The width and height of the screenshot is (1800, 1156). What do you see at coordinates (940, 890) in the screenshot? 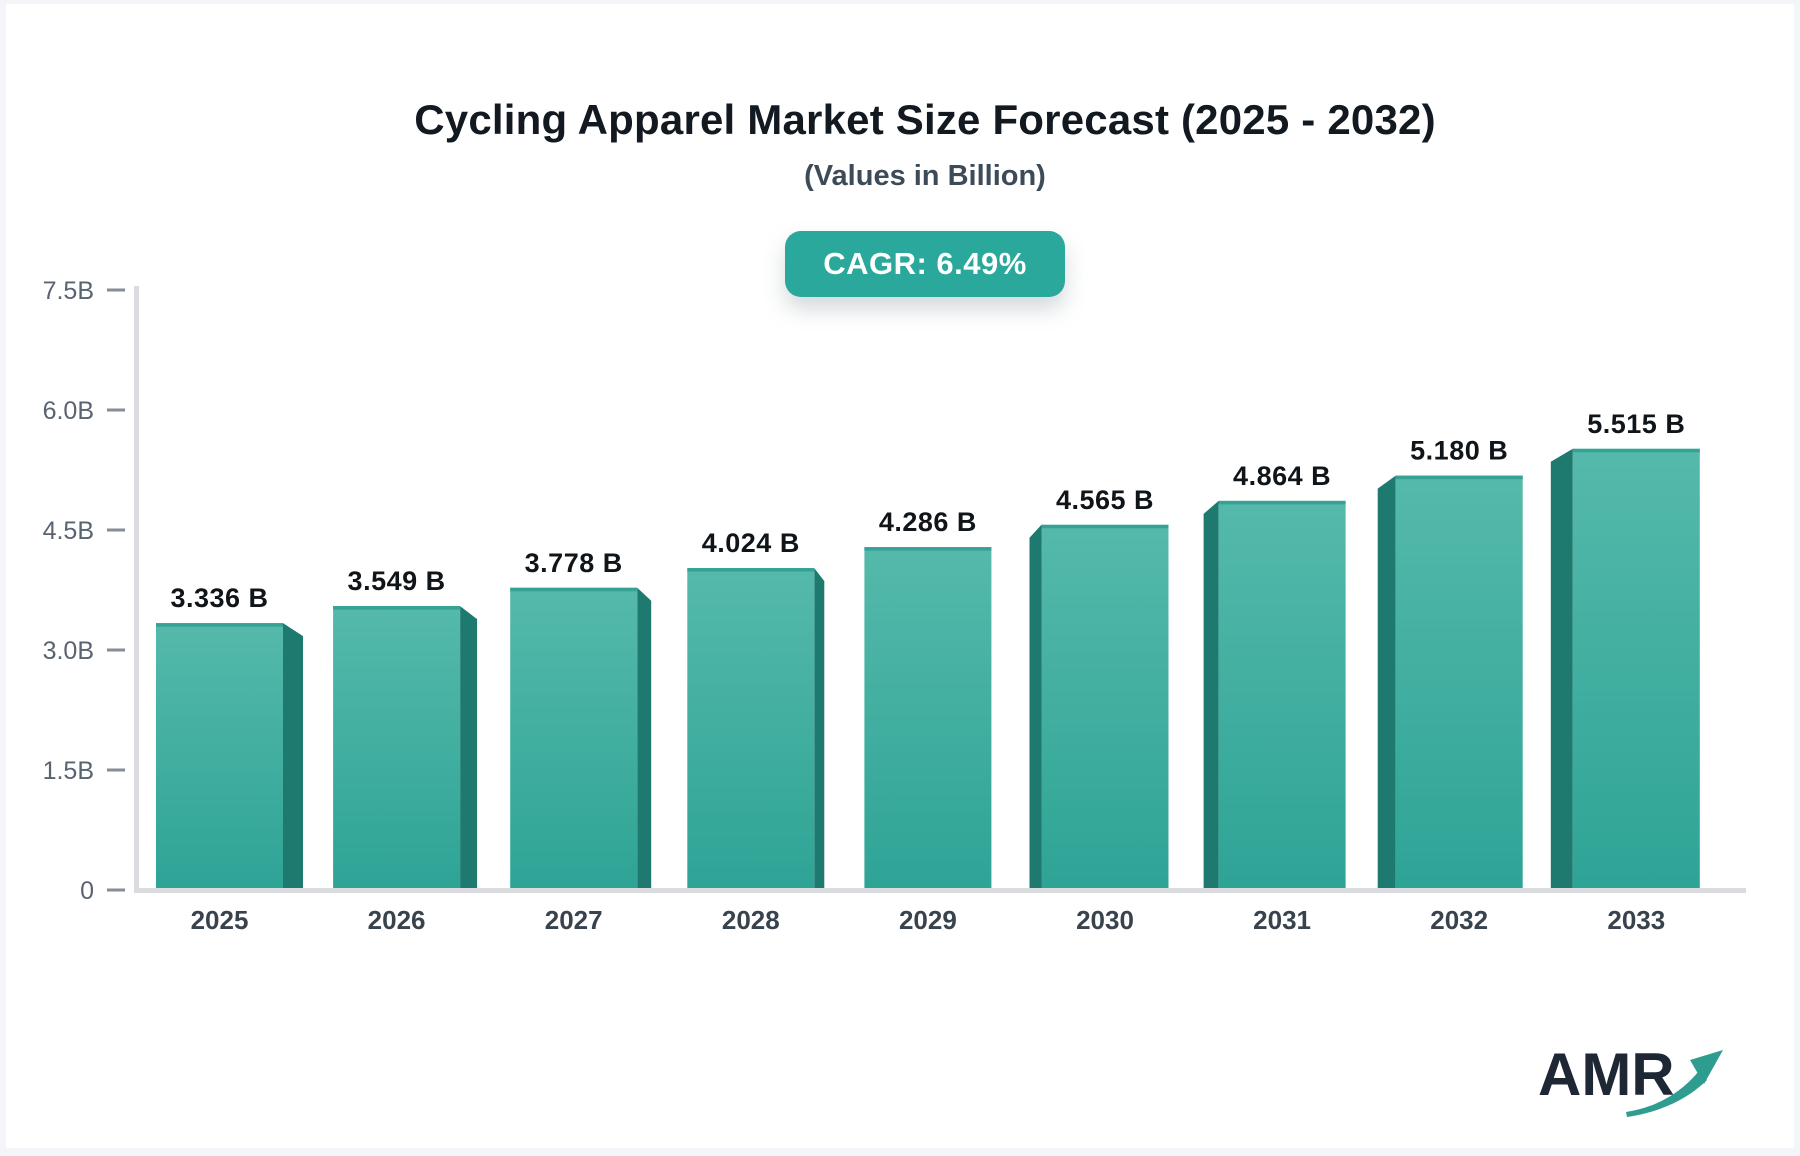
I see `x-axis-line` at bounding box center [940, 890].